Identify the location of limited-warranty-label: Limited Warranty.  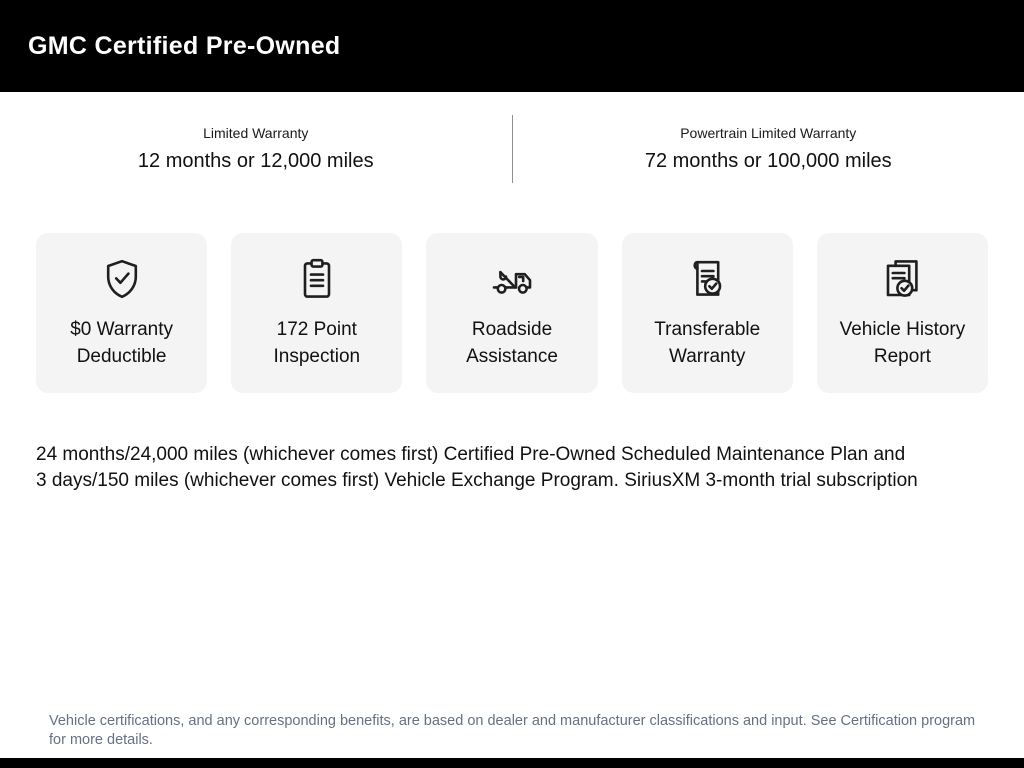
(256, 133).